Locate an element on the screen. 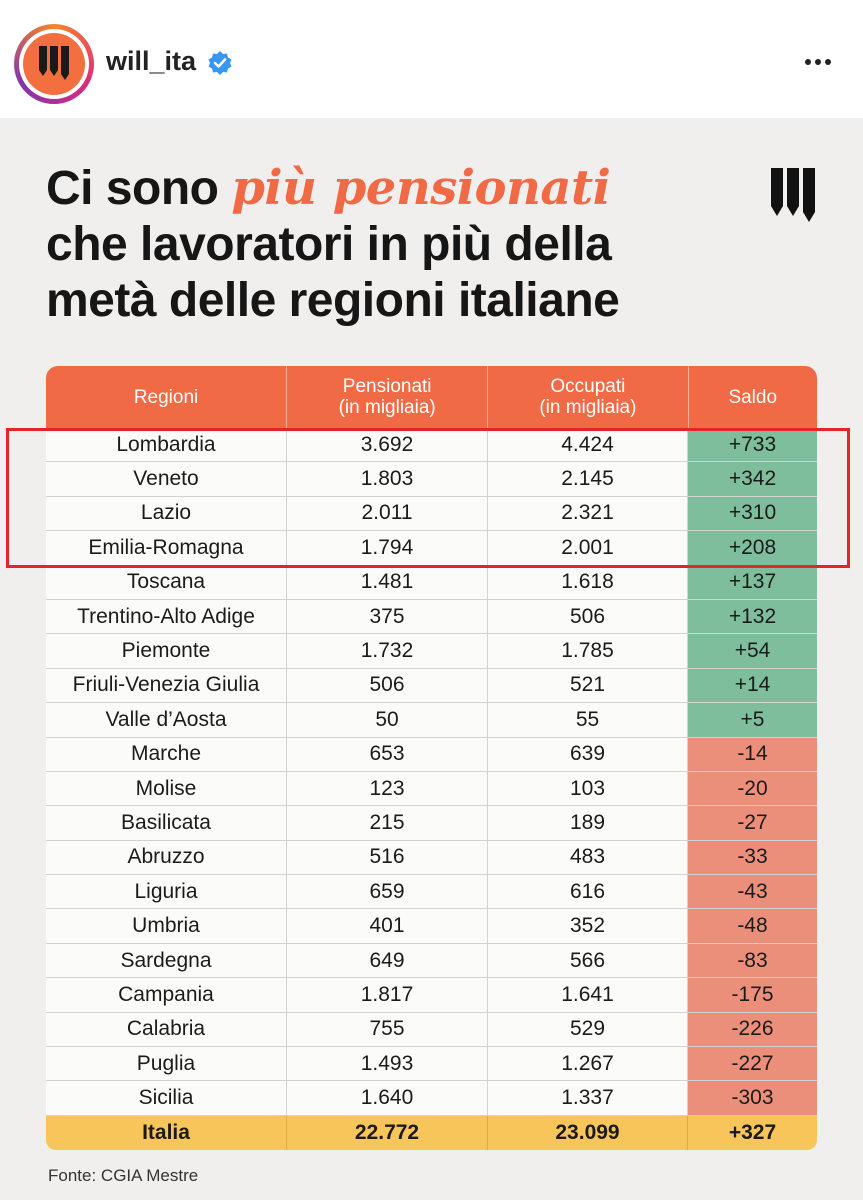 The width and height of the screenshot is (863, 1200). cell-saldo: +14 is located at coordinates (752, 685).